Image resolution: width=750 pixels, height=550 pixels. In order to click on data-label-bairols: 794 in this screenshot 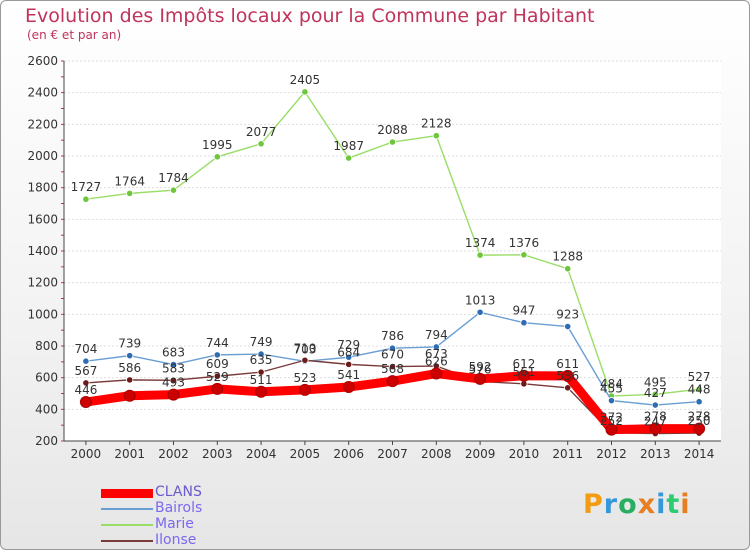, I will do `click(436, 335)`.